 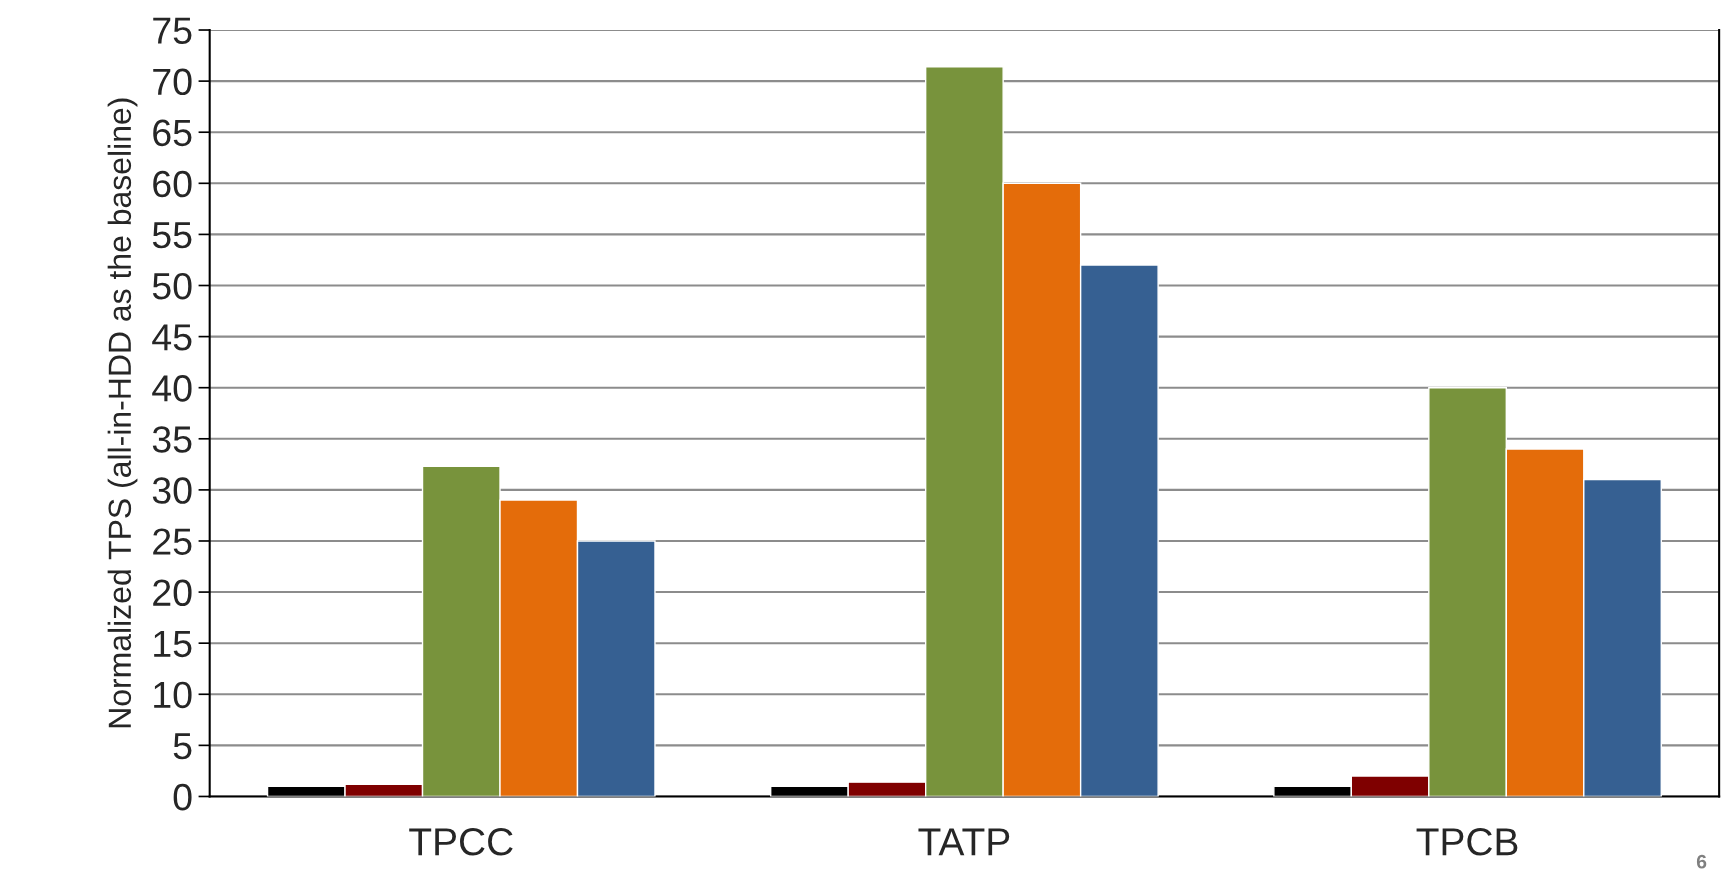 I want to click on text: 6, so click(x=1701, y=861).